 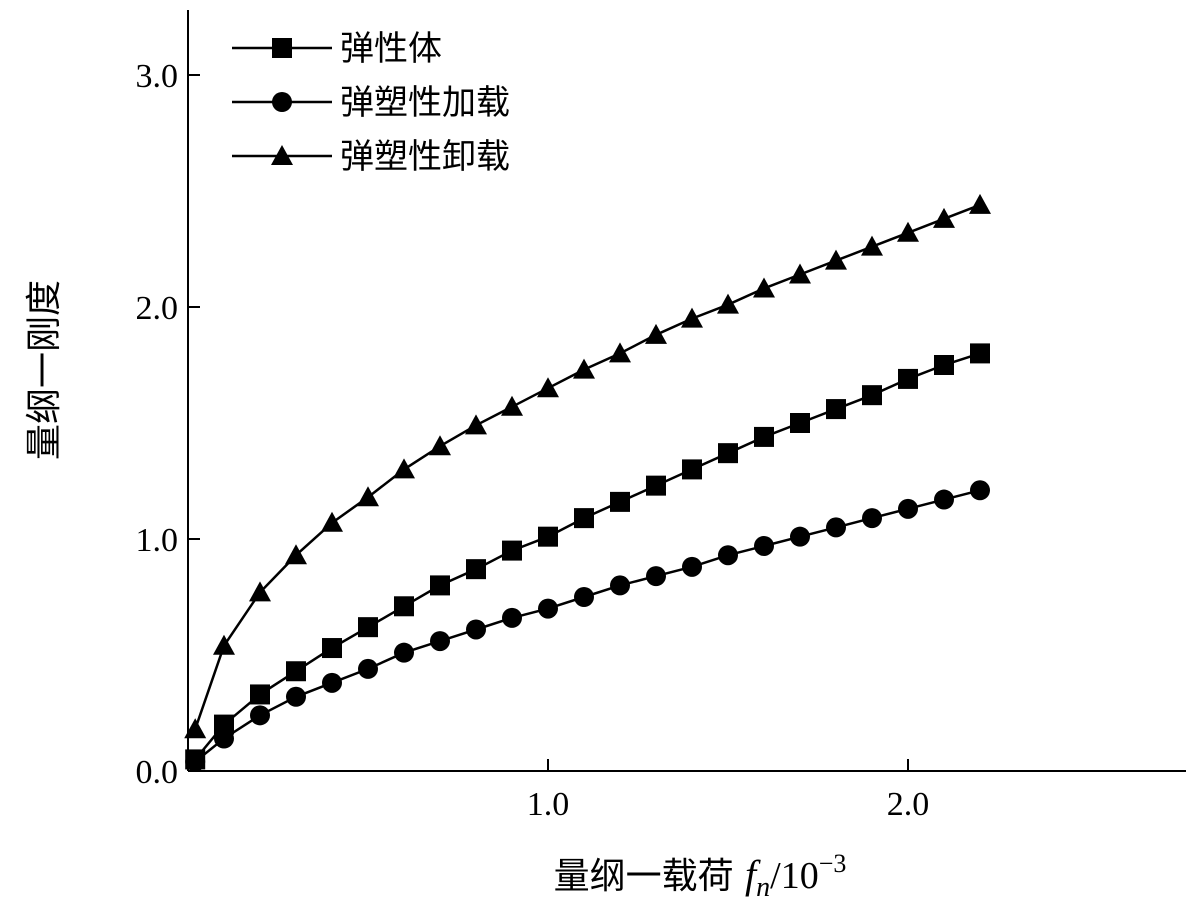 I want to click on x-tick-label-0: 1.0, so click(x=548, y=804).